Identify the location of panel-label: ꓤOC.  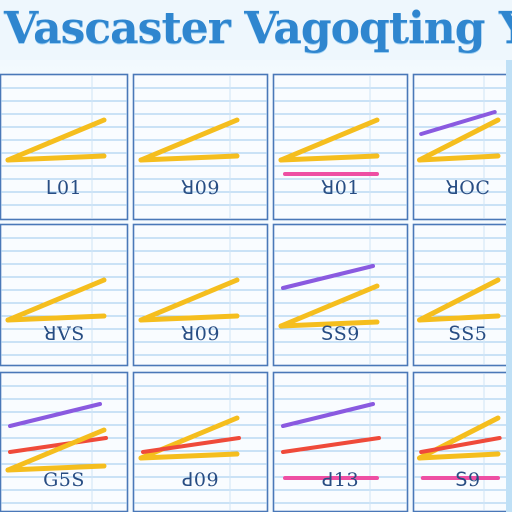
(468, 188).